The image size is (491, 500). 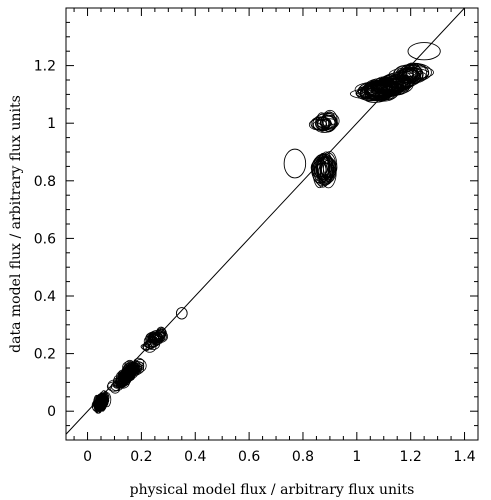 I want to click on x-tick-label: 0.2, so click(x=141, y=457).